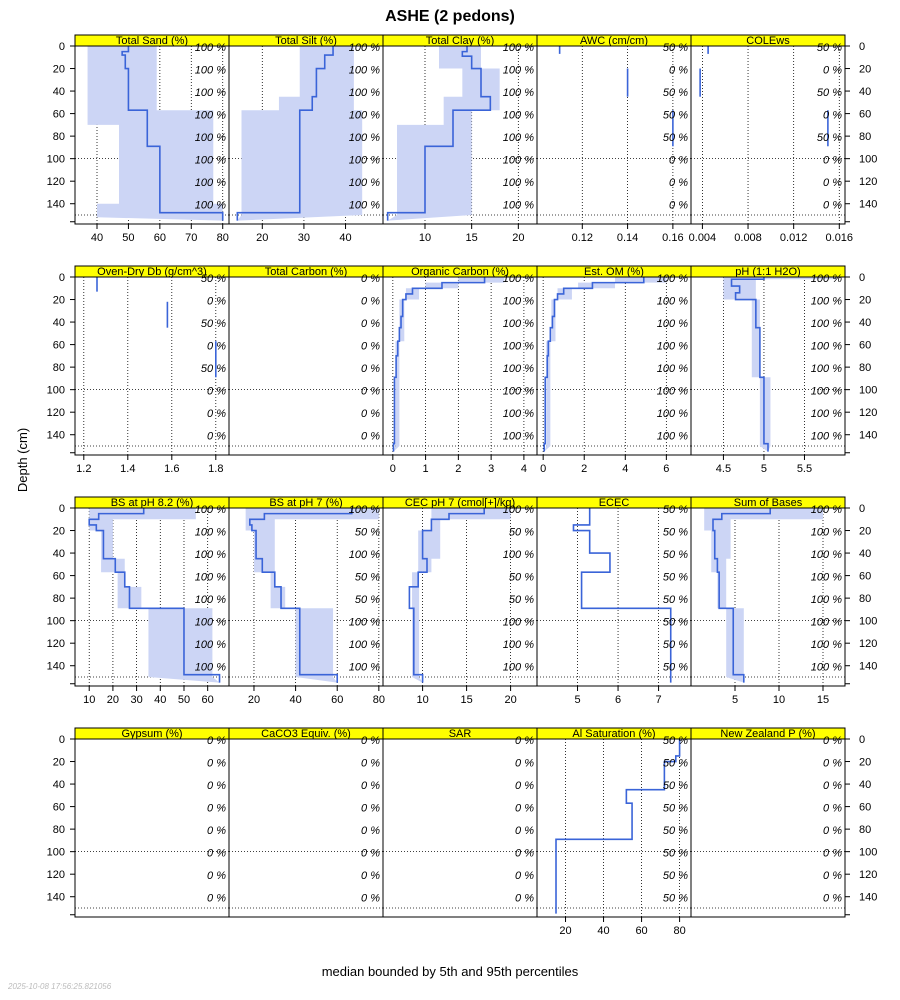 This screenshot has height=1000, width=900. Describe the element at coordinates (723, 469) in the screenshot. I see `x-tick-label: 4.5` at that location.